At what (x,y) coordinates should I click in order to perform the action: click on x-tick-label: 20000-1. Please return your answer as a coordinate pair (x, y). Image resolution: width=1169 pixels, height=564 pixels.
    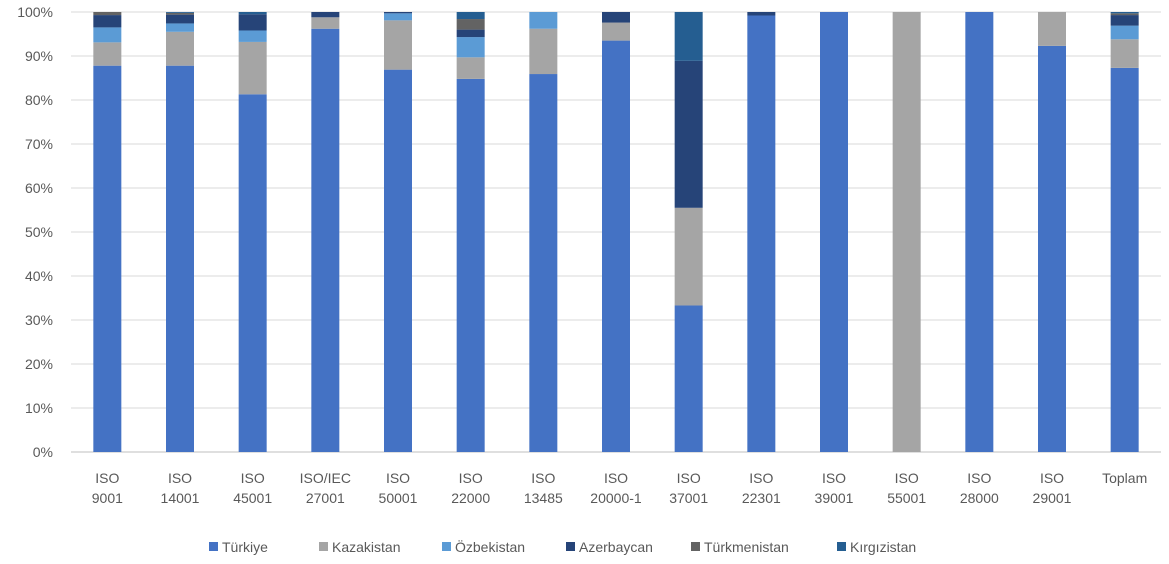
    Looking at the image, I should click on (616, 498).